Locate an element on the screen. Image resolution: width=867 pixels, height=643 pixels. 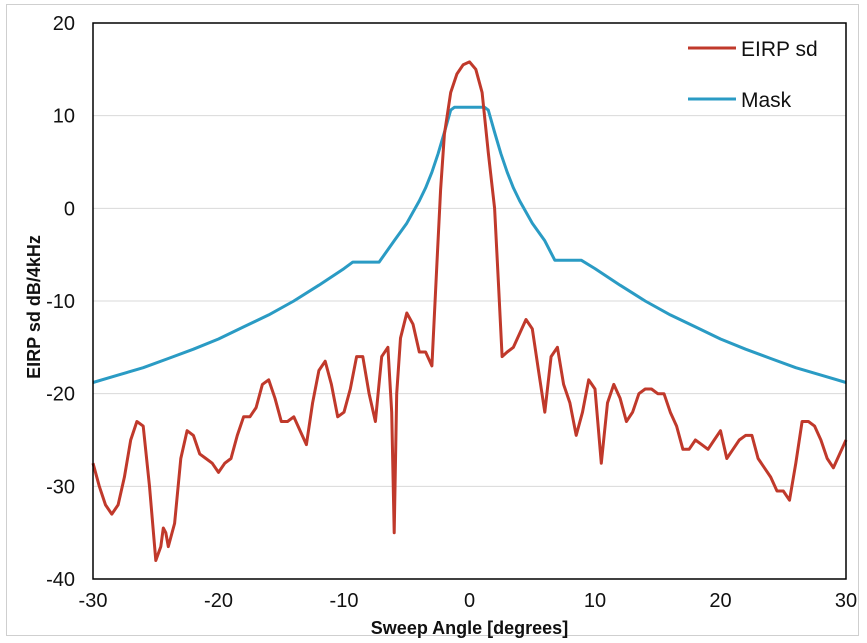
y-axis-title: EIRP sd dB/4kHz is located at coordinates (34, 307).